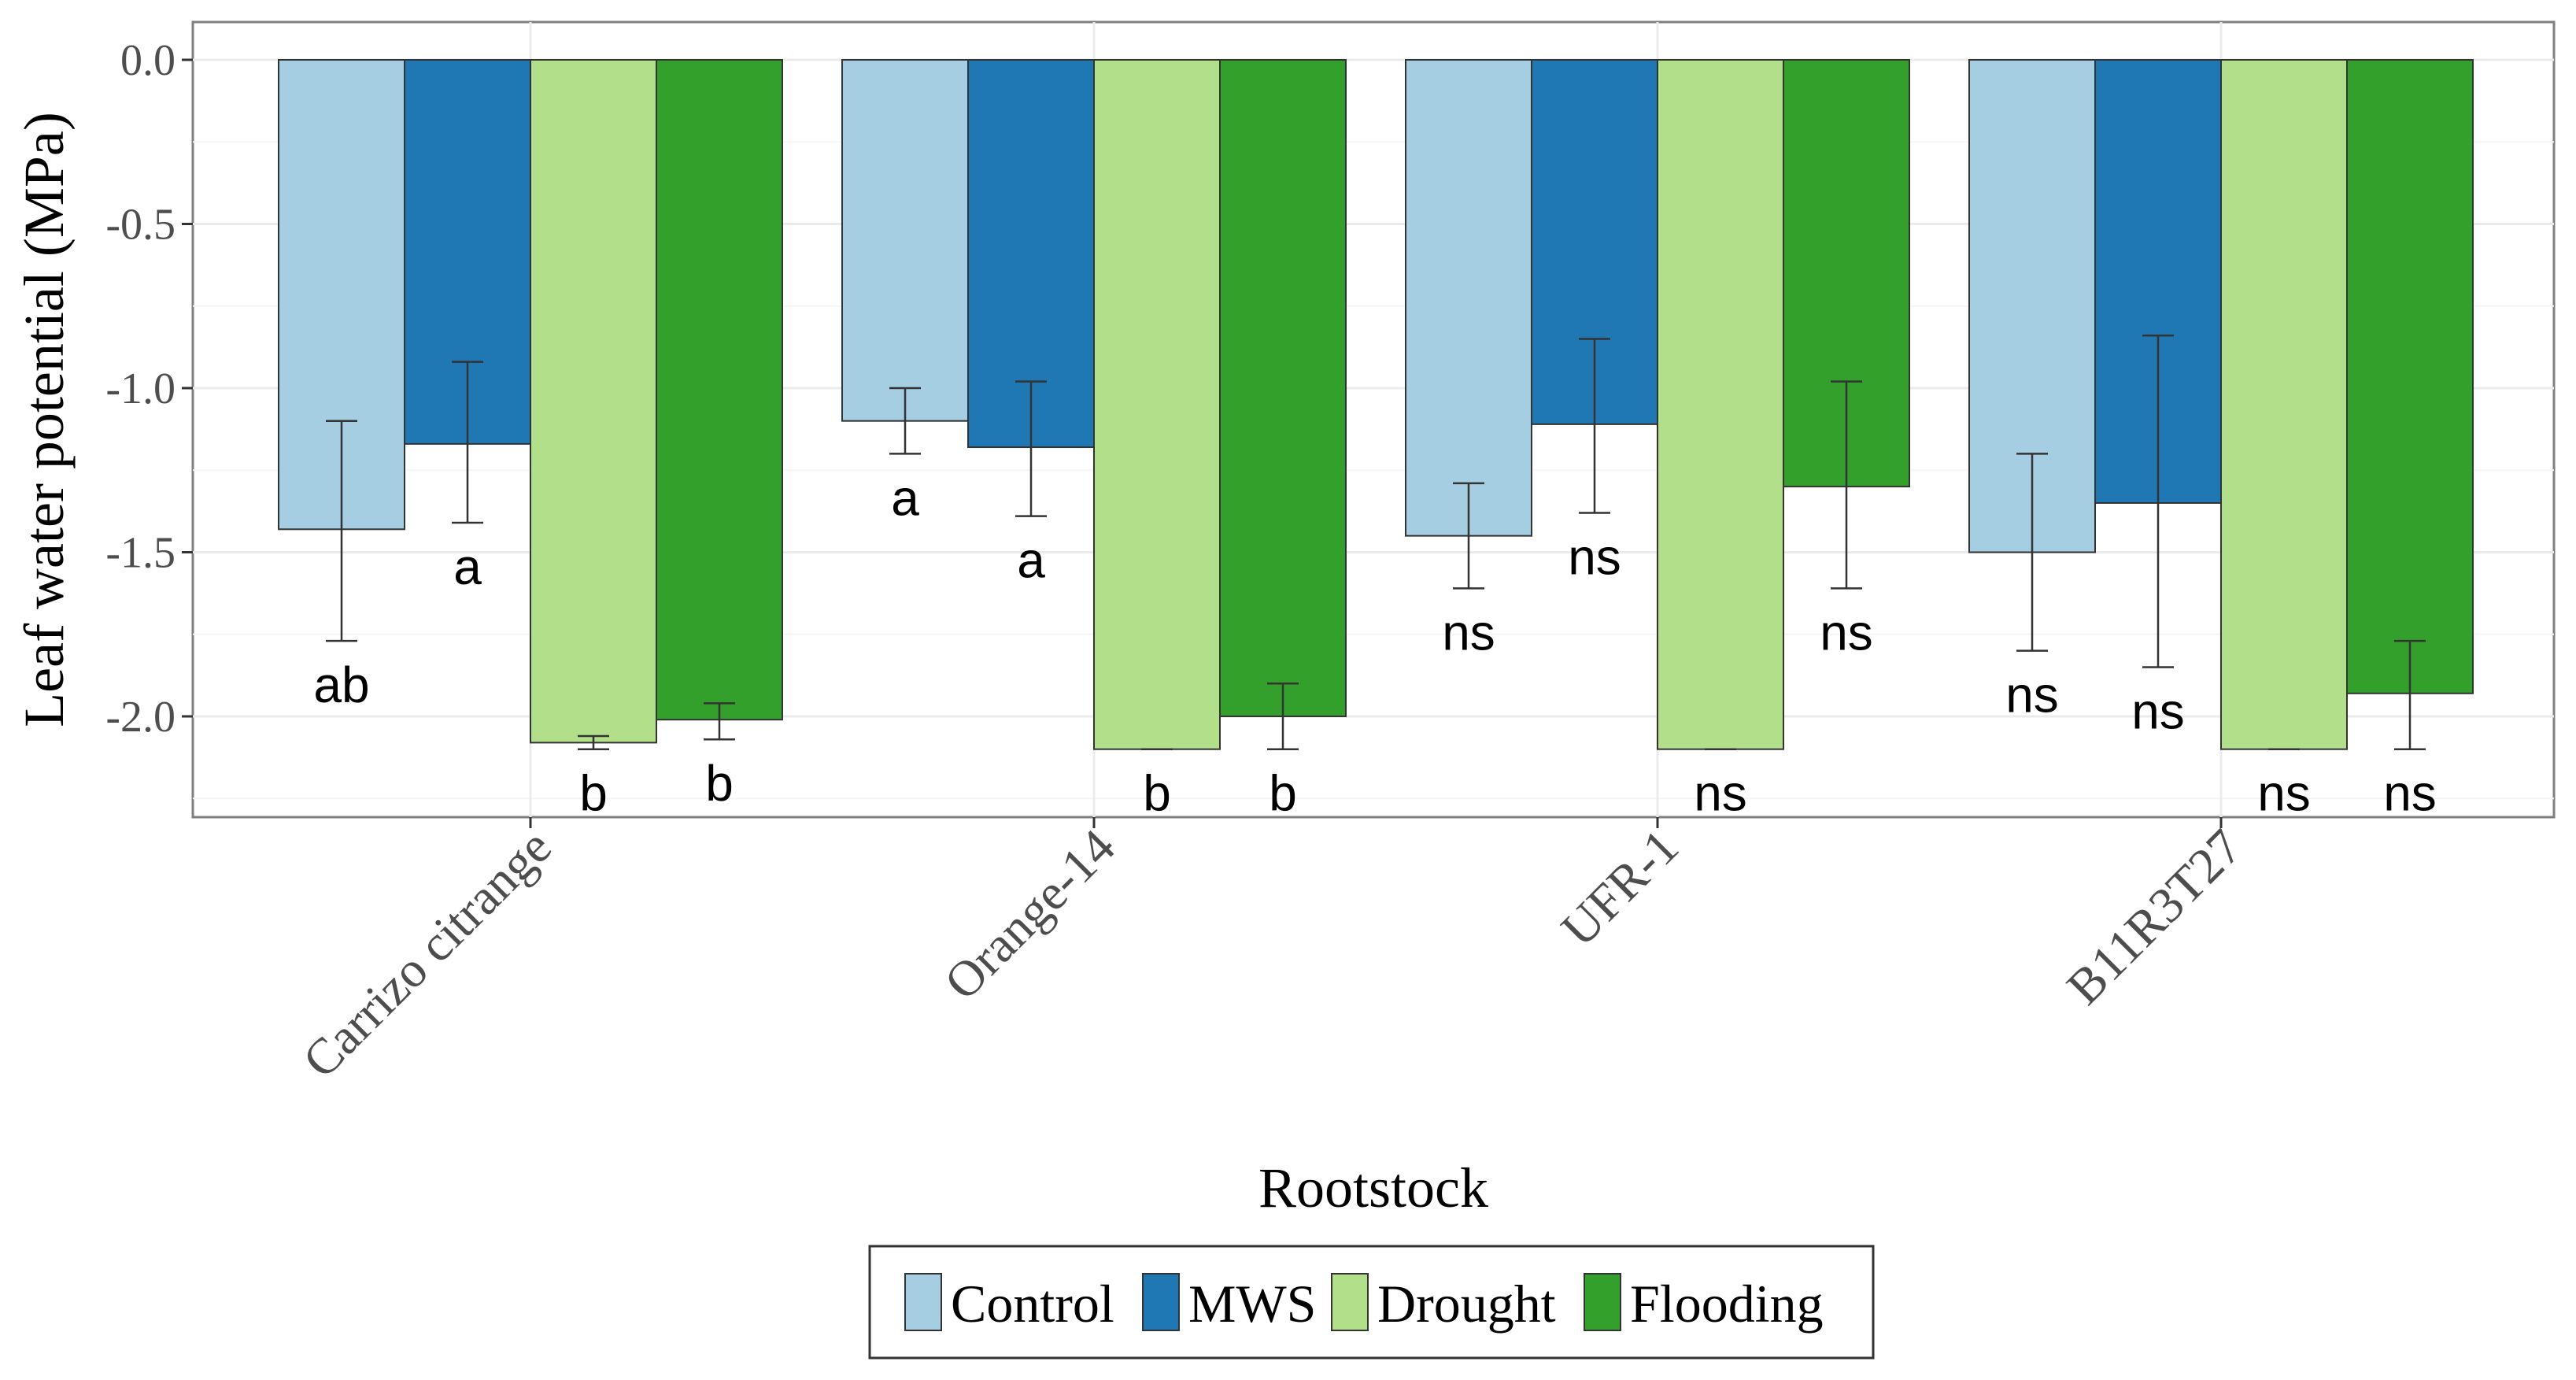  What do you see at coordinates (140, 225) in the screenshot?
I see `y-tick-label: -0.5` at bounding box center [140, 225].